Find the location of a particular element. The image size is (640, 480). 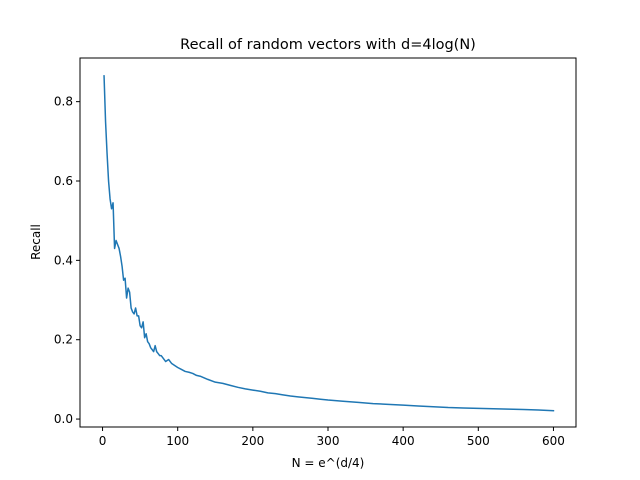

y-tick-label: 0.2 is located at coordinates (63, 340).